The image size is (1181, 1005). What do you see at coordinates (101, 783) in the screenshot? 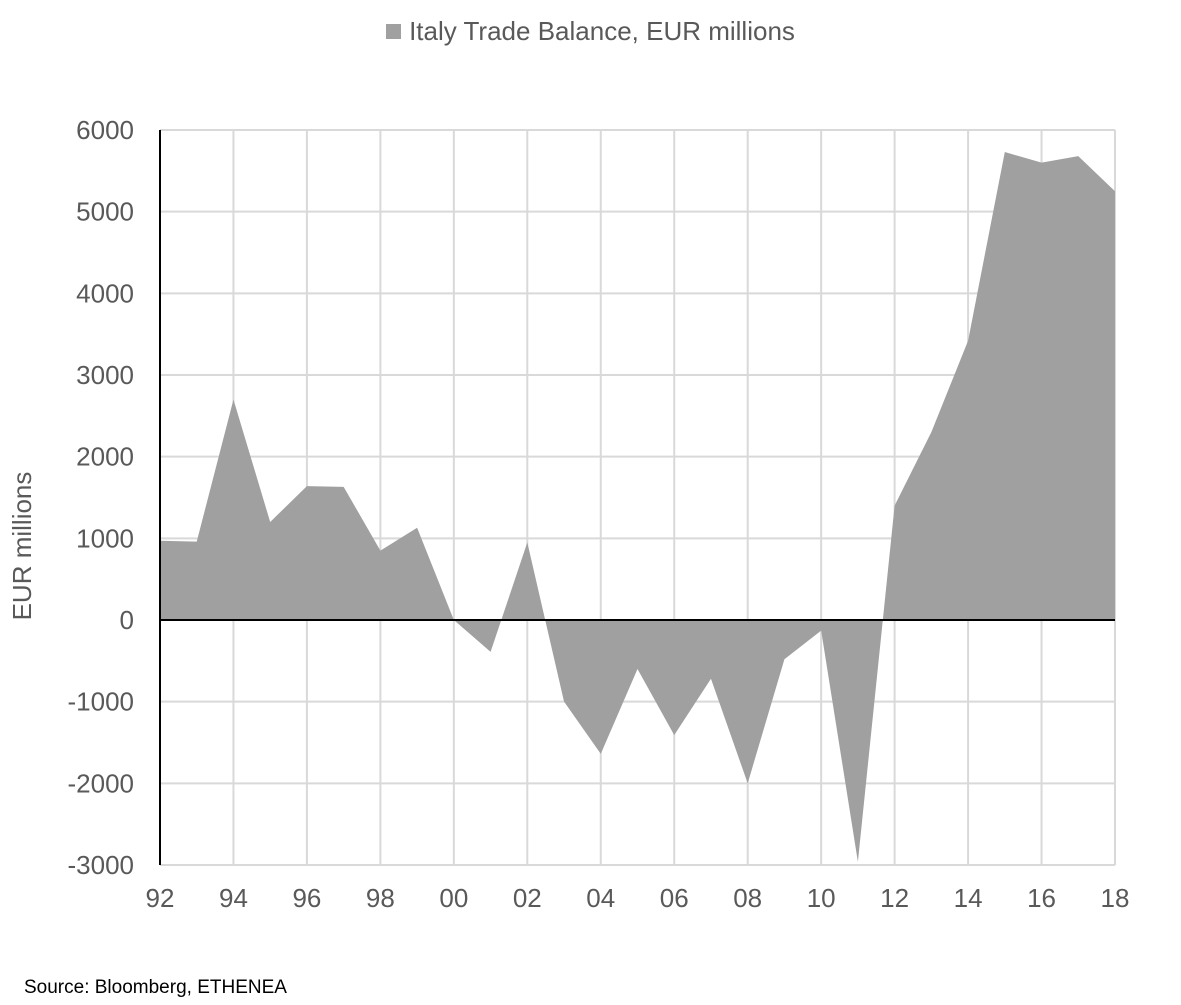
I see `y-tick-label: -2000` at bounding box center [101, 783].